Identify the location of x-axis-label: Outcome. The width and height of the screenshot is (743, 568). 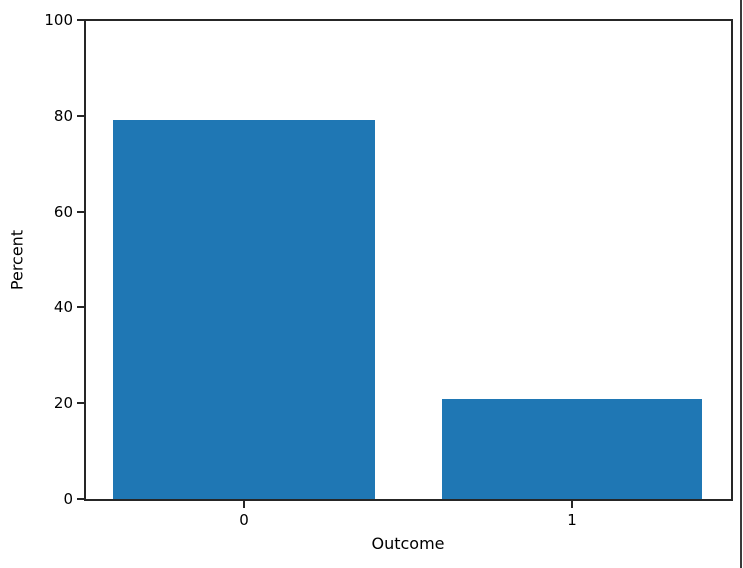
(408, 543).